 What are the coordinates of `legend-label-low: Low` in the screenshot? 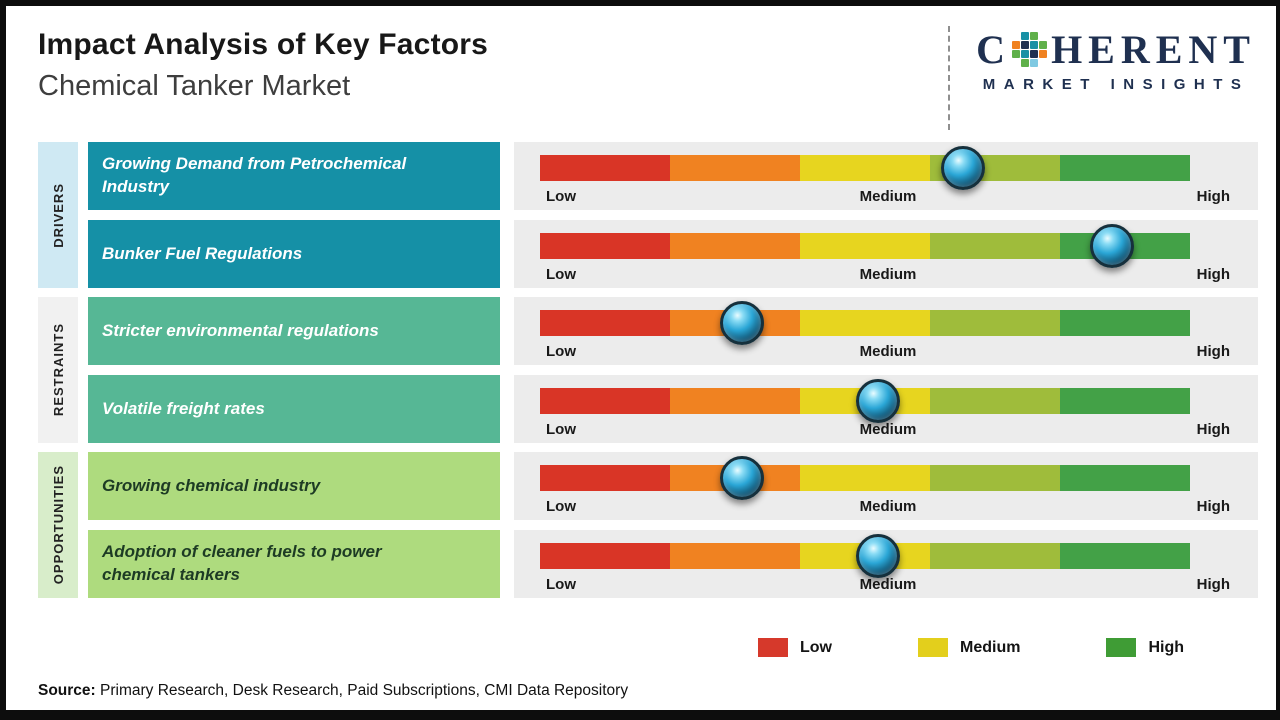 It's located at (816, 647).